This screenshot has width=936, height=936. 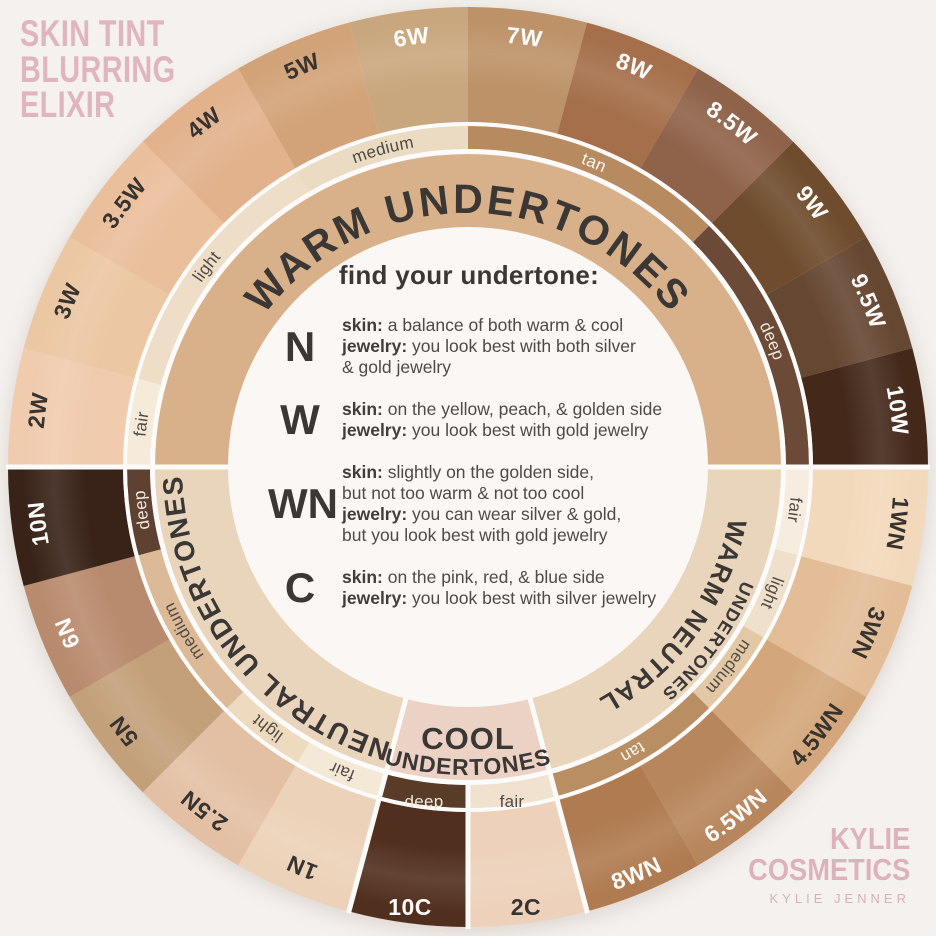 I want to click on shade-label-2C: 2C, so click(x=526, y=907).